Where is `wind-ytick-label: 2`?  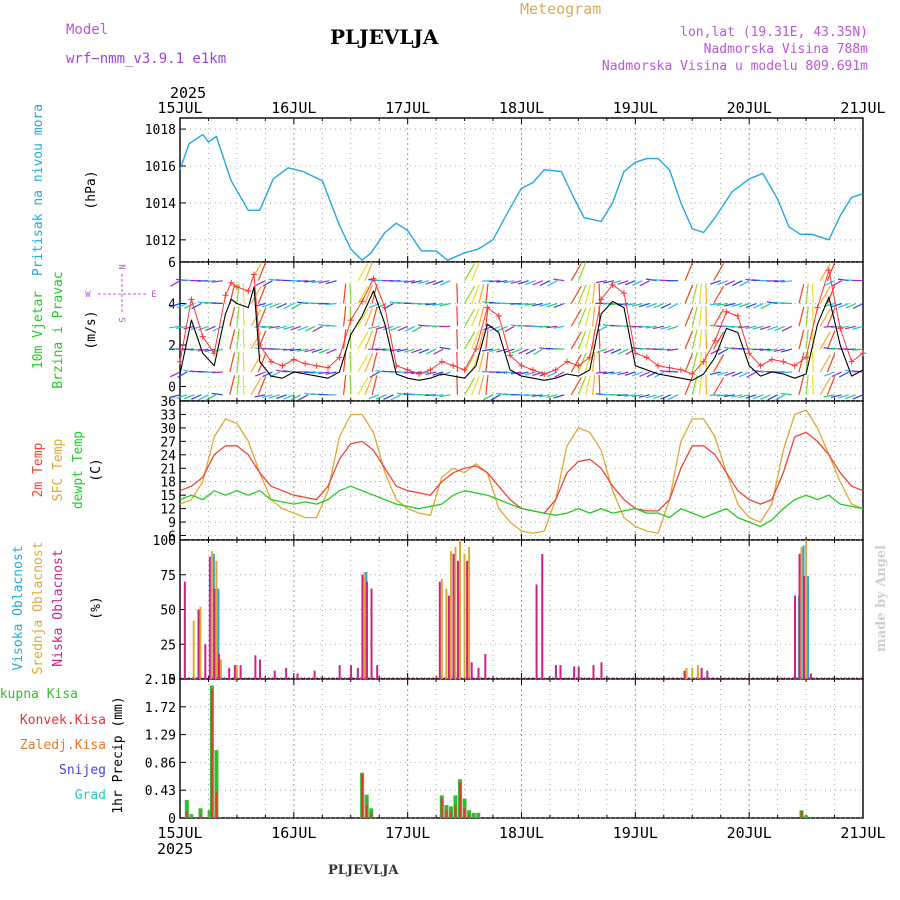 wind-ytick-label: 2 is located at coordinates (172, 346).